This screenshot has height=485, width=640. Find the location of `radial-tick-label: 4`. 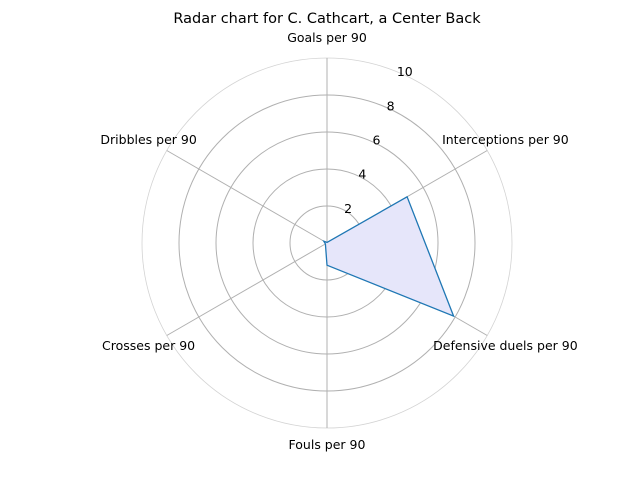

radial-tick-label: 4 is located at coordinates (362, 174).